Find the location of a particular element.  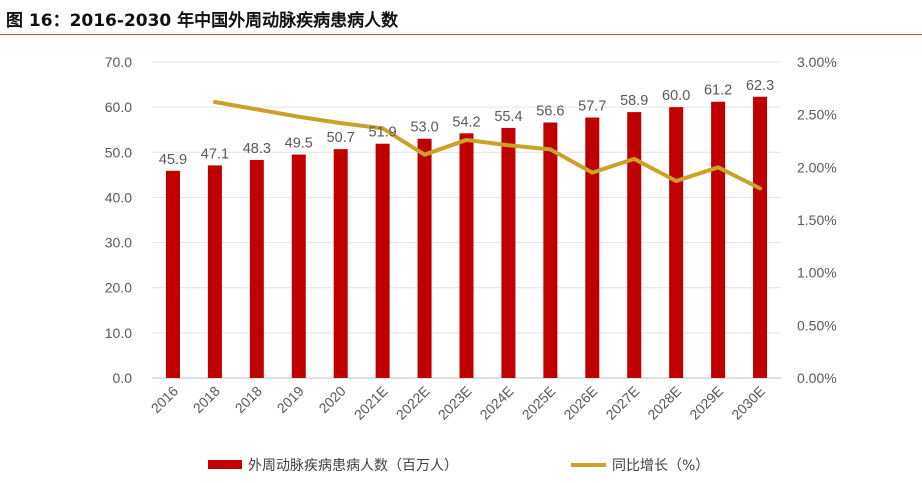

y-left-tick-label: 40.0 is located at coordinates (118, 197).